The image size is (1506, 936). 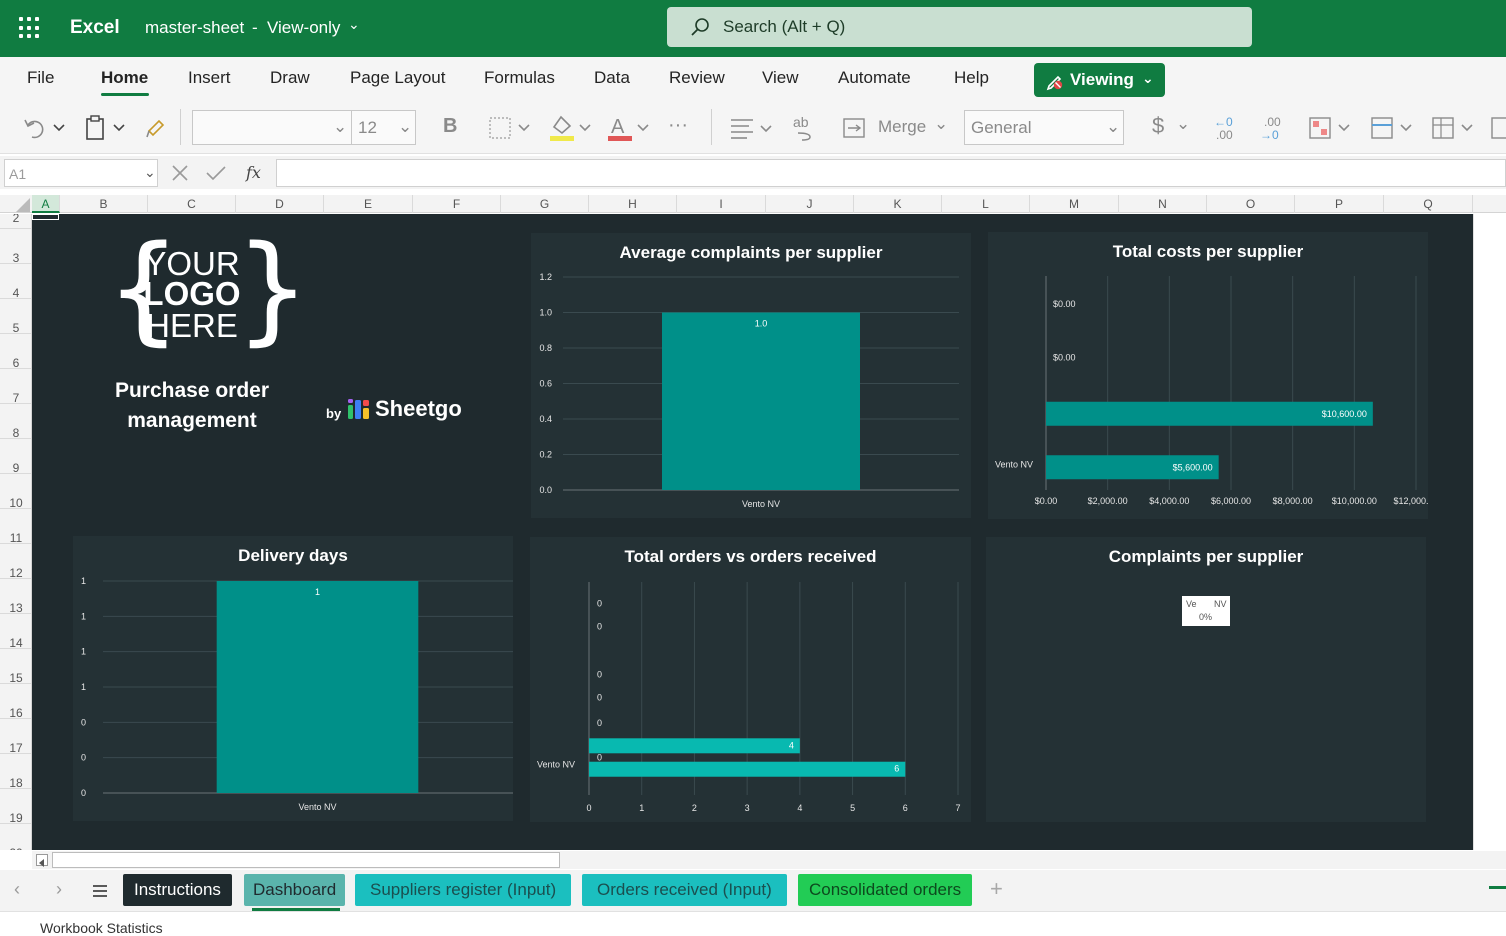 I want to click on add-sheet-button: +, so click(x=996, y=888).